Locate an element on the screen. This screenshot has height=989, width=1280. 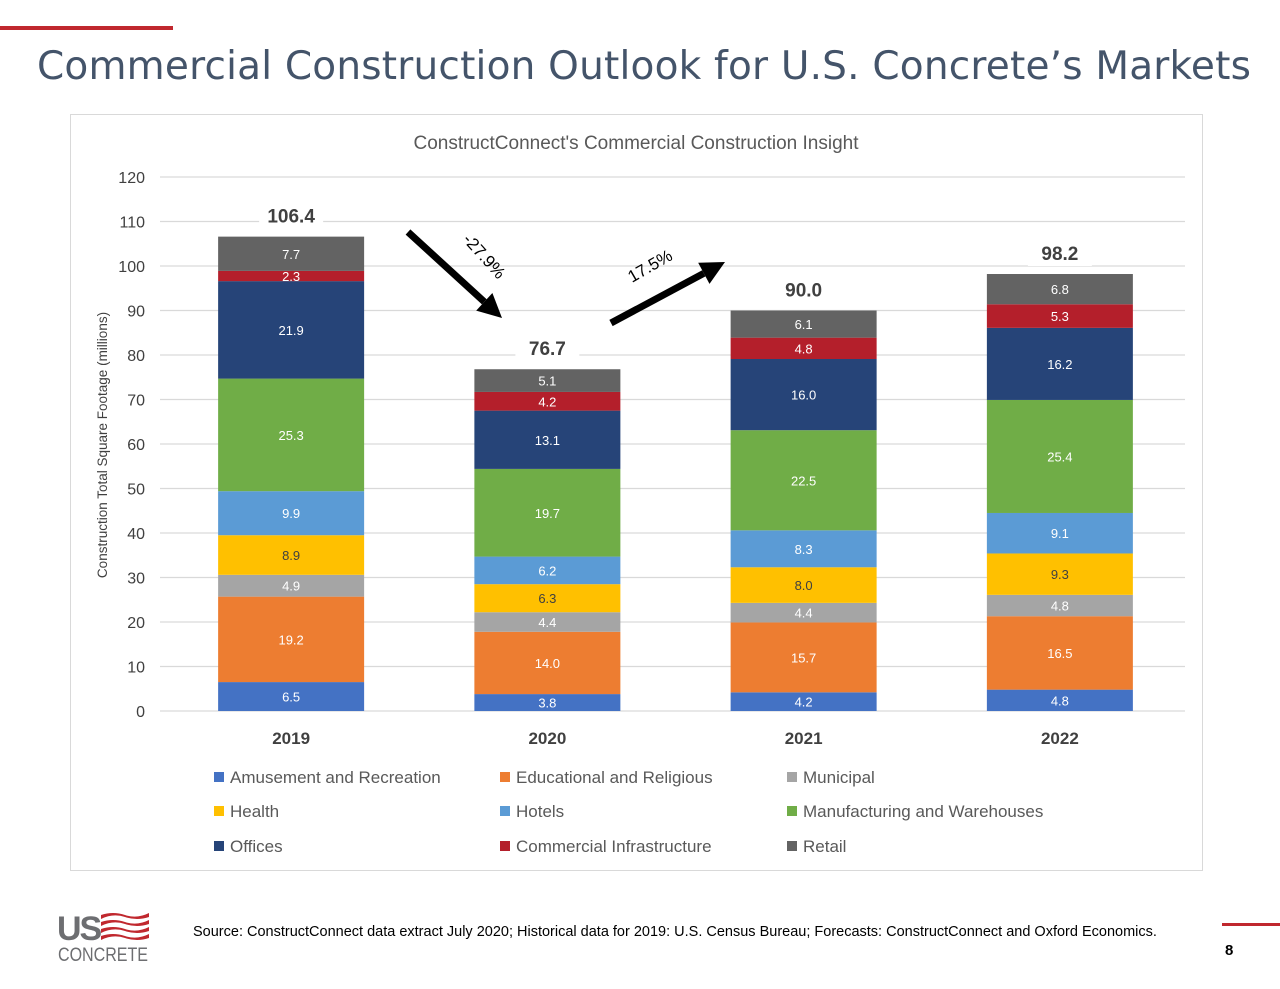
annotation-decline: -27.9% is located at coordinates (484, 256).